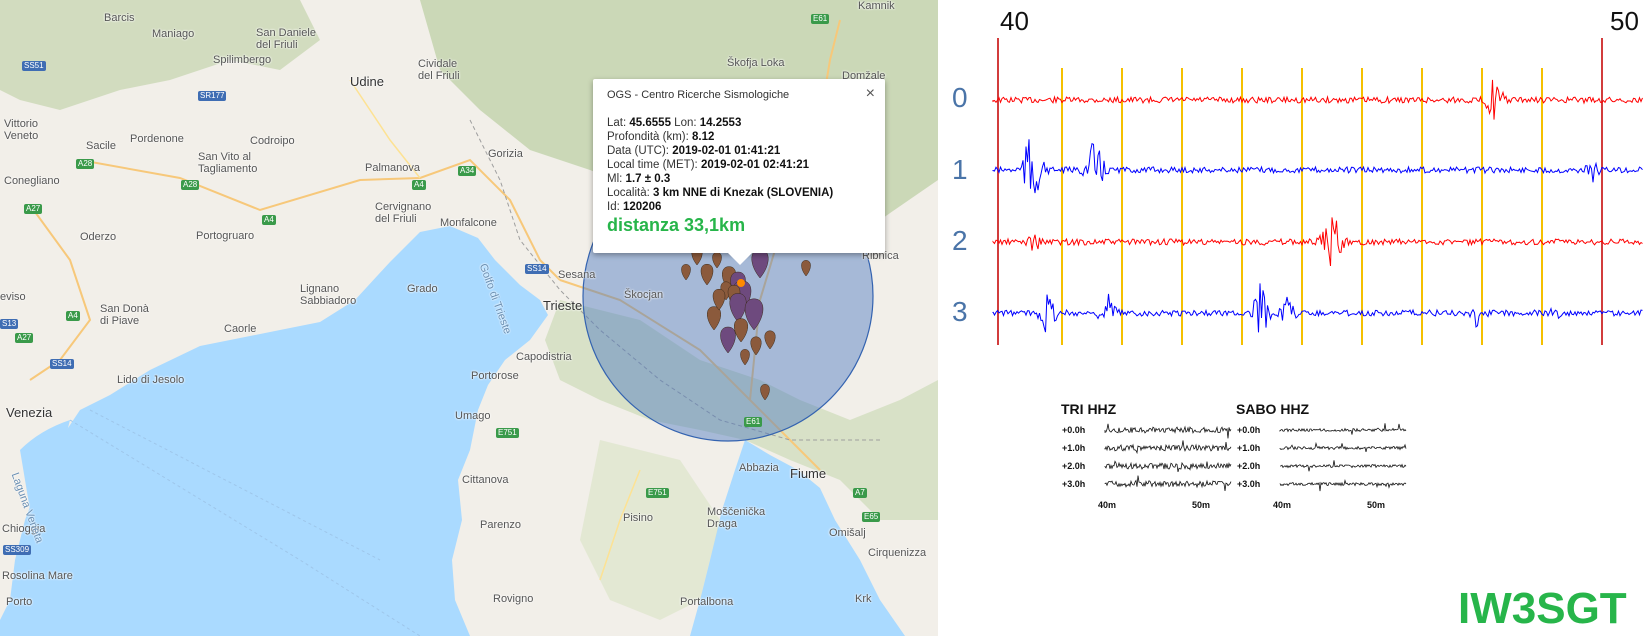 Image resolution: width=1649 pixels, height=636 pixels. Describe the element at coordinates (685, 123) in the screenshot. I see `lon-label: Lon:` at that location.